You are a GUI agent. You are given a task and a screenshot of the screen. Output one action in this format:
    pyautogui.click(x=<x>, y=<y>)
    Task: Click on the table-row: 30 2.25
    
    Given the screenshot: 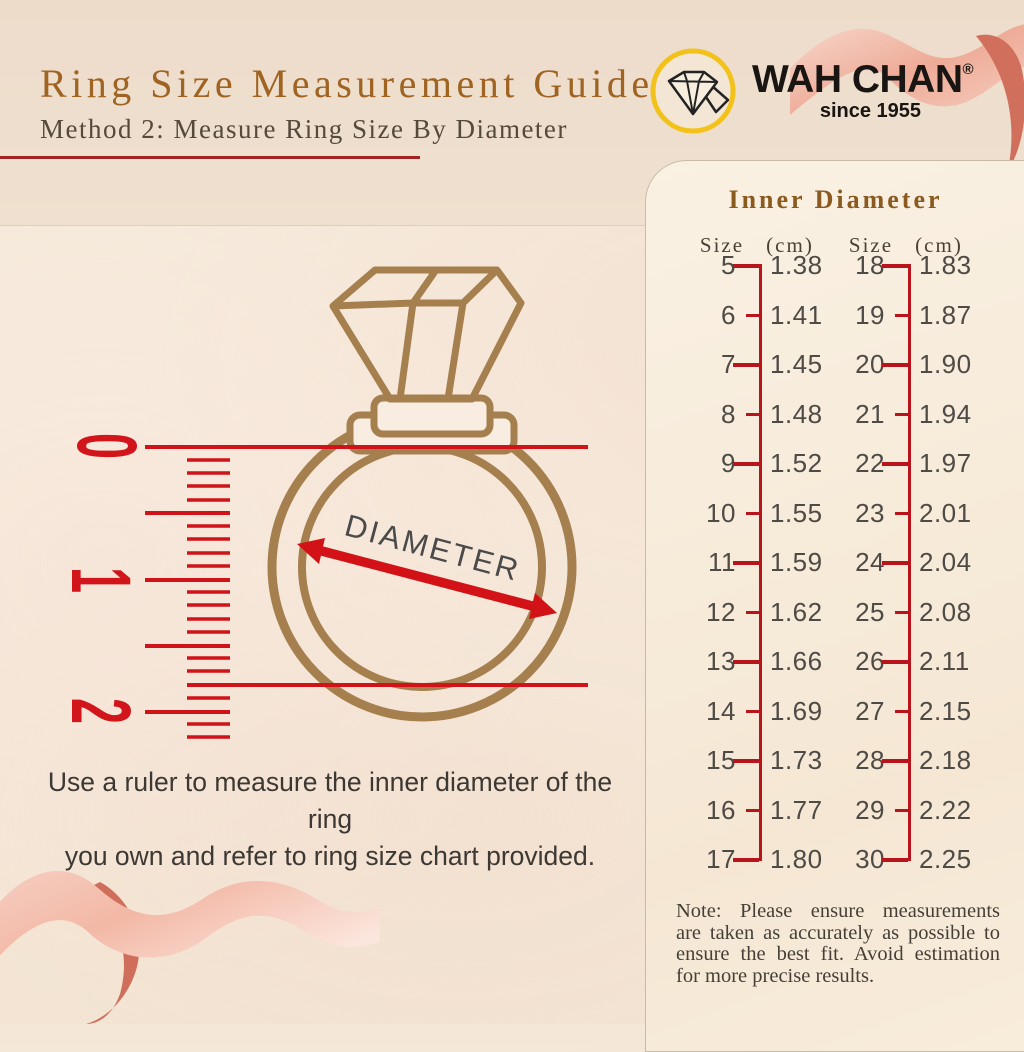 What is the action you would take?
    pyautogui.click(x=910, y=860)
    